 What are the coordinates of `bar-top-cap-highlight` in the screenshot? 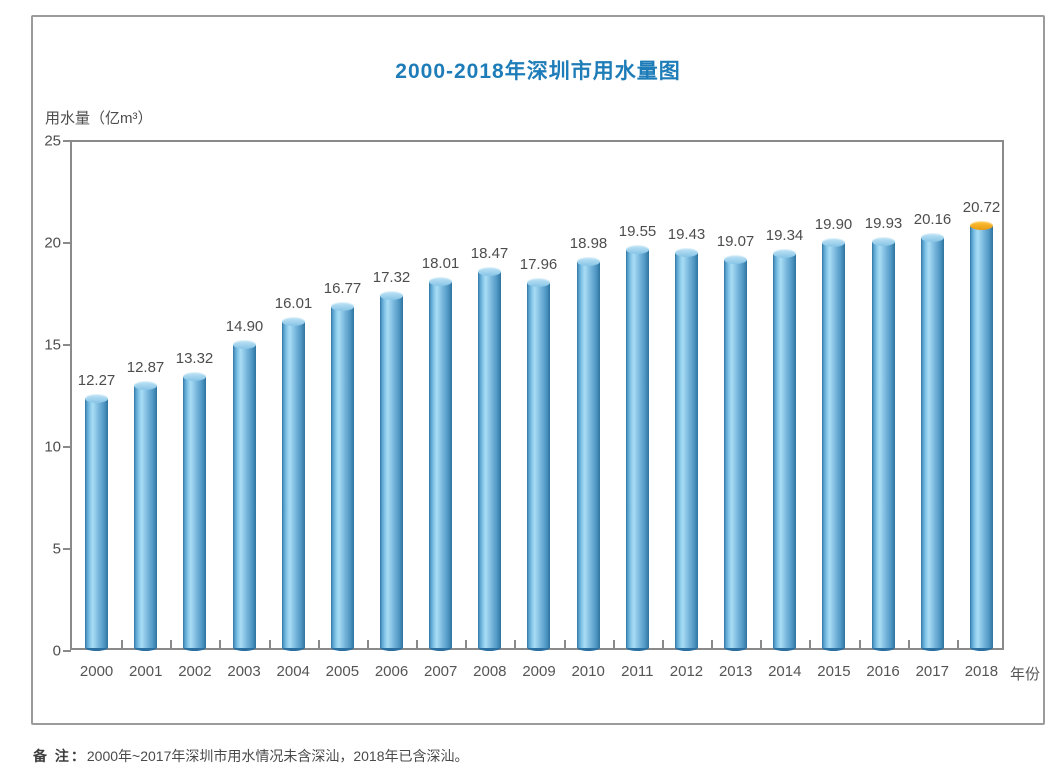 It's located at (981, 225).